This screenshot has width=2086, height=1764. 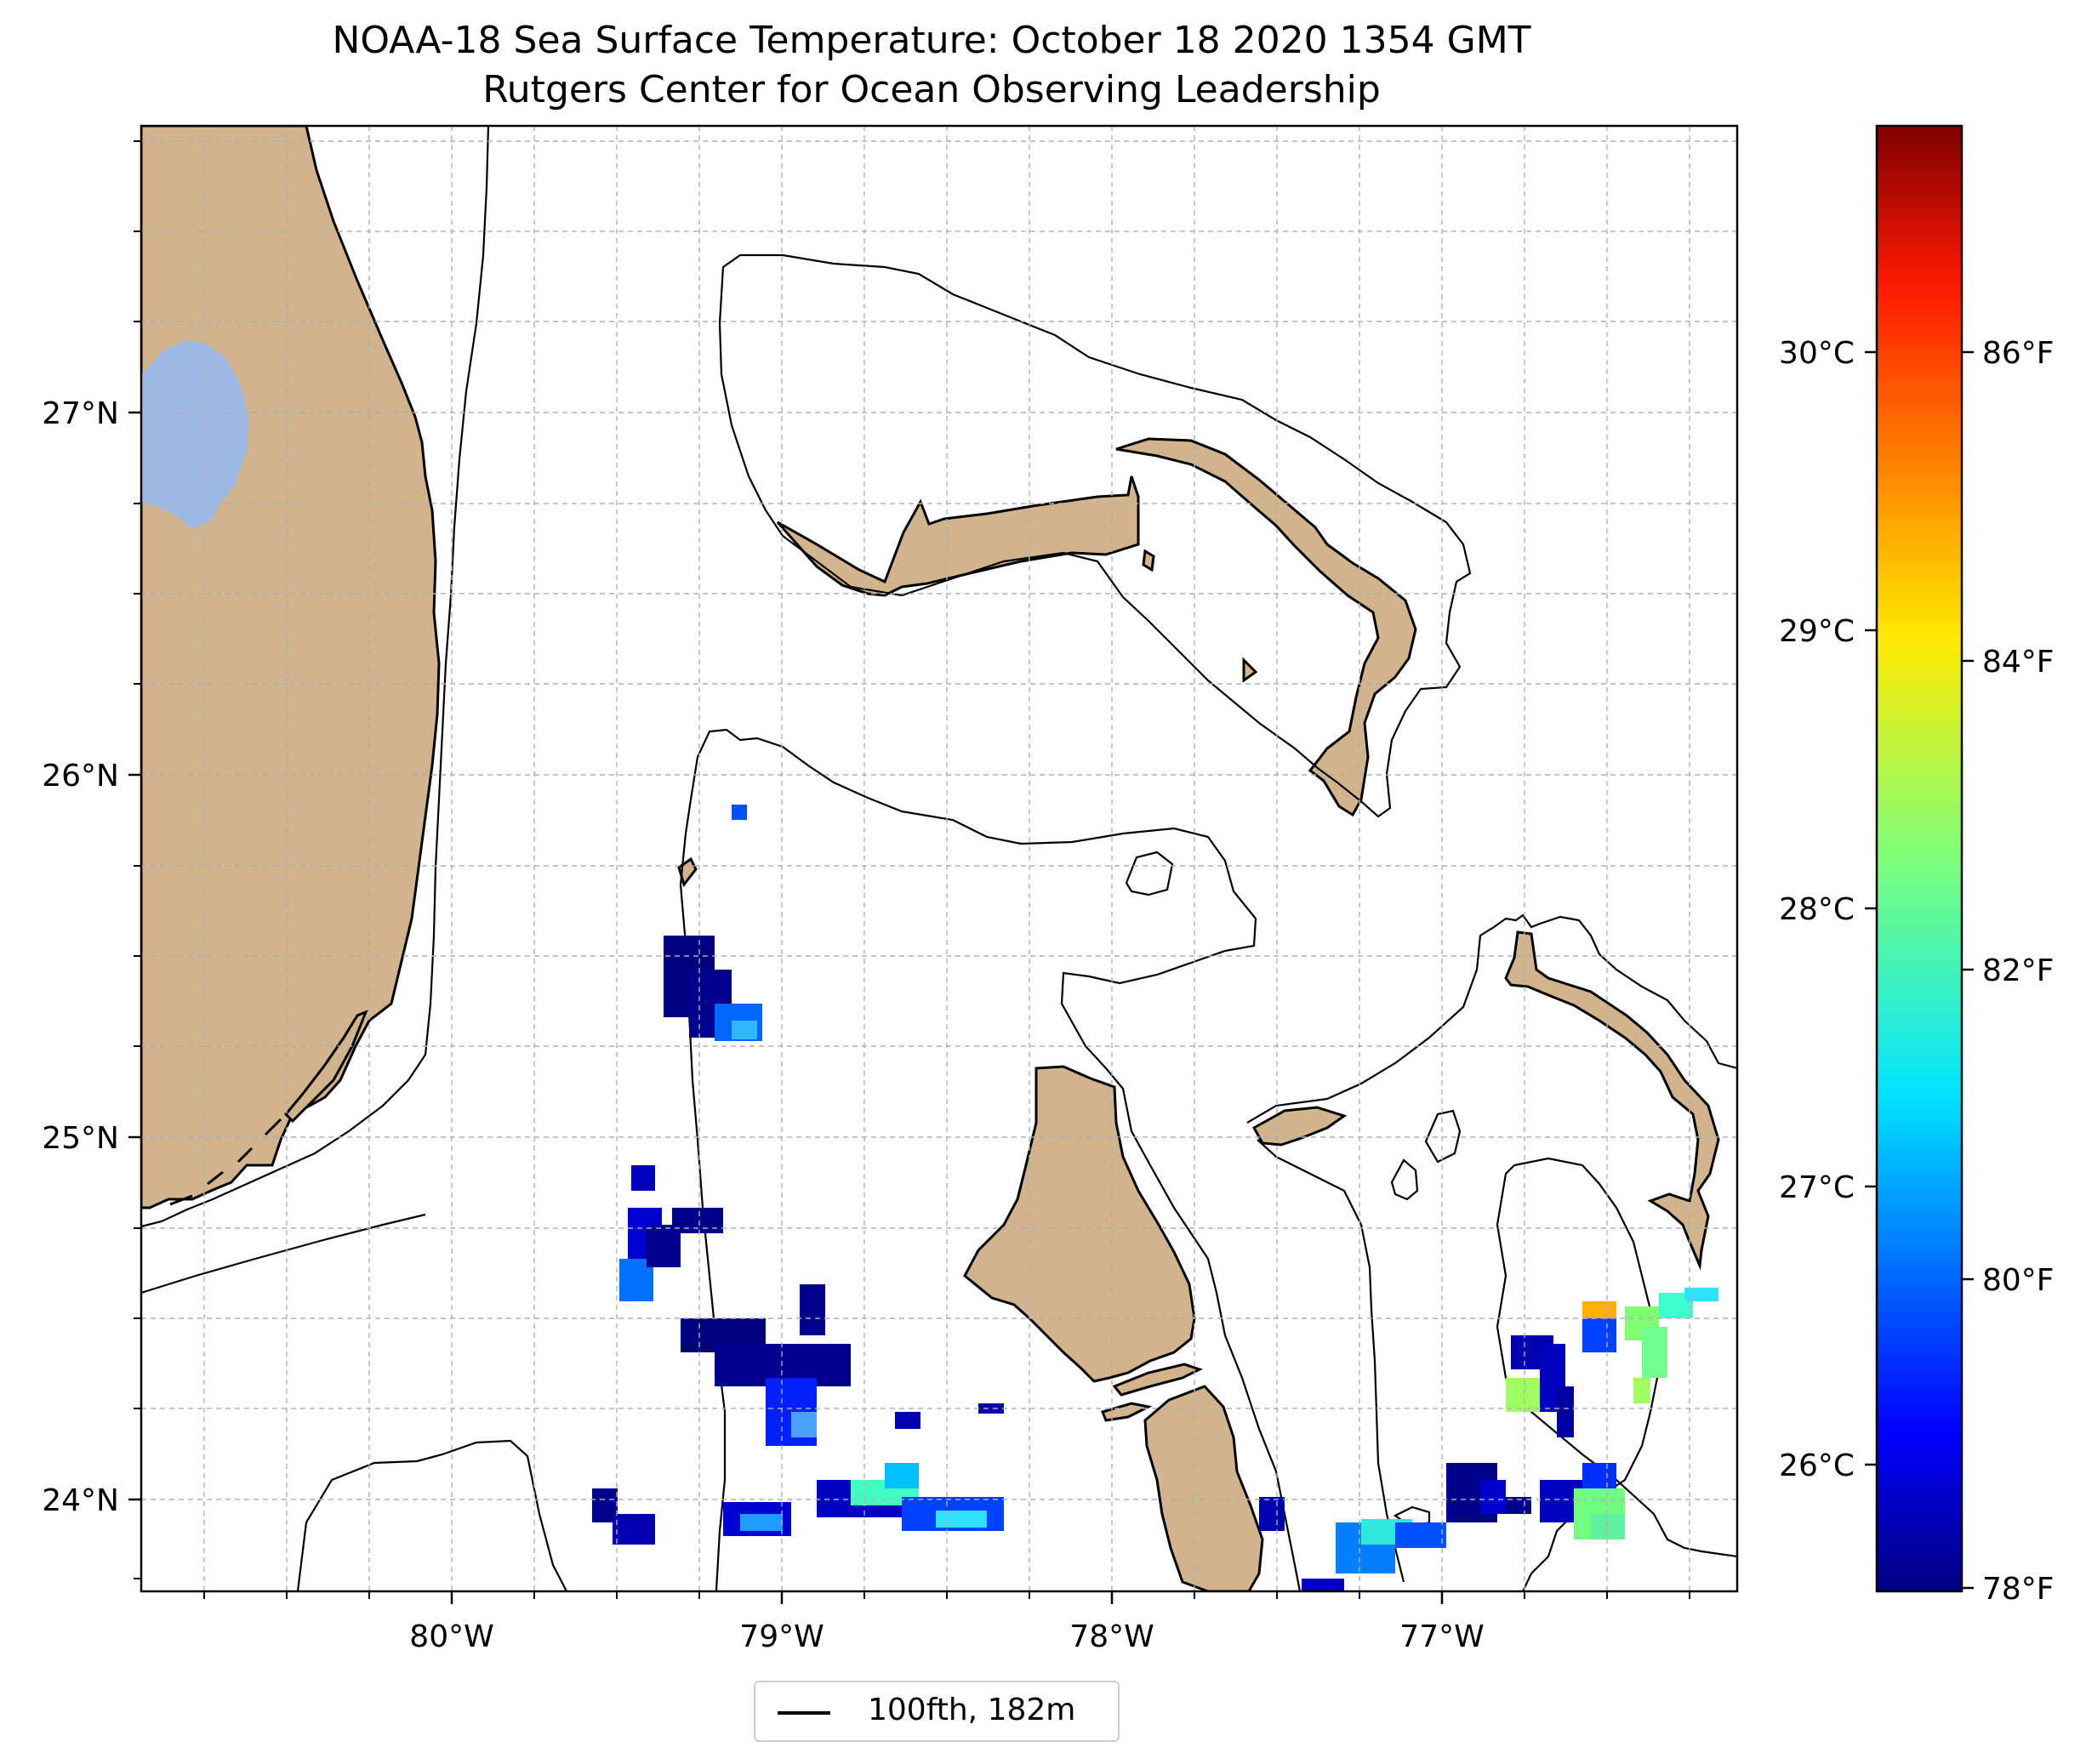 I want to click on colorbar-fahrenheit-label: 80°F, so click(x=2018, y=1280).